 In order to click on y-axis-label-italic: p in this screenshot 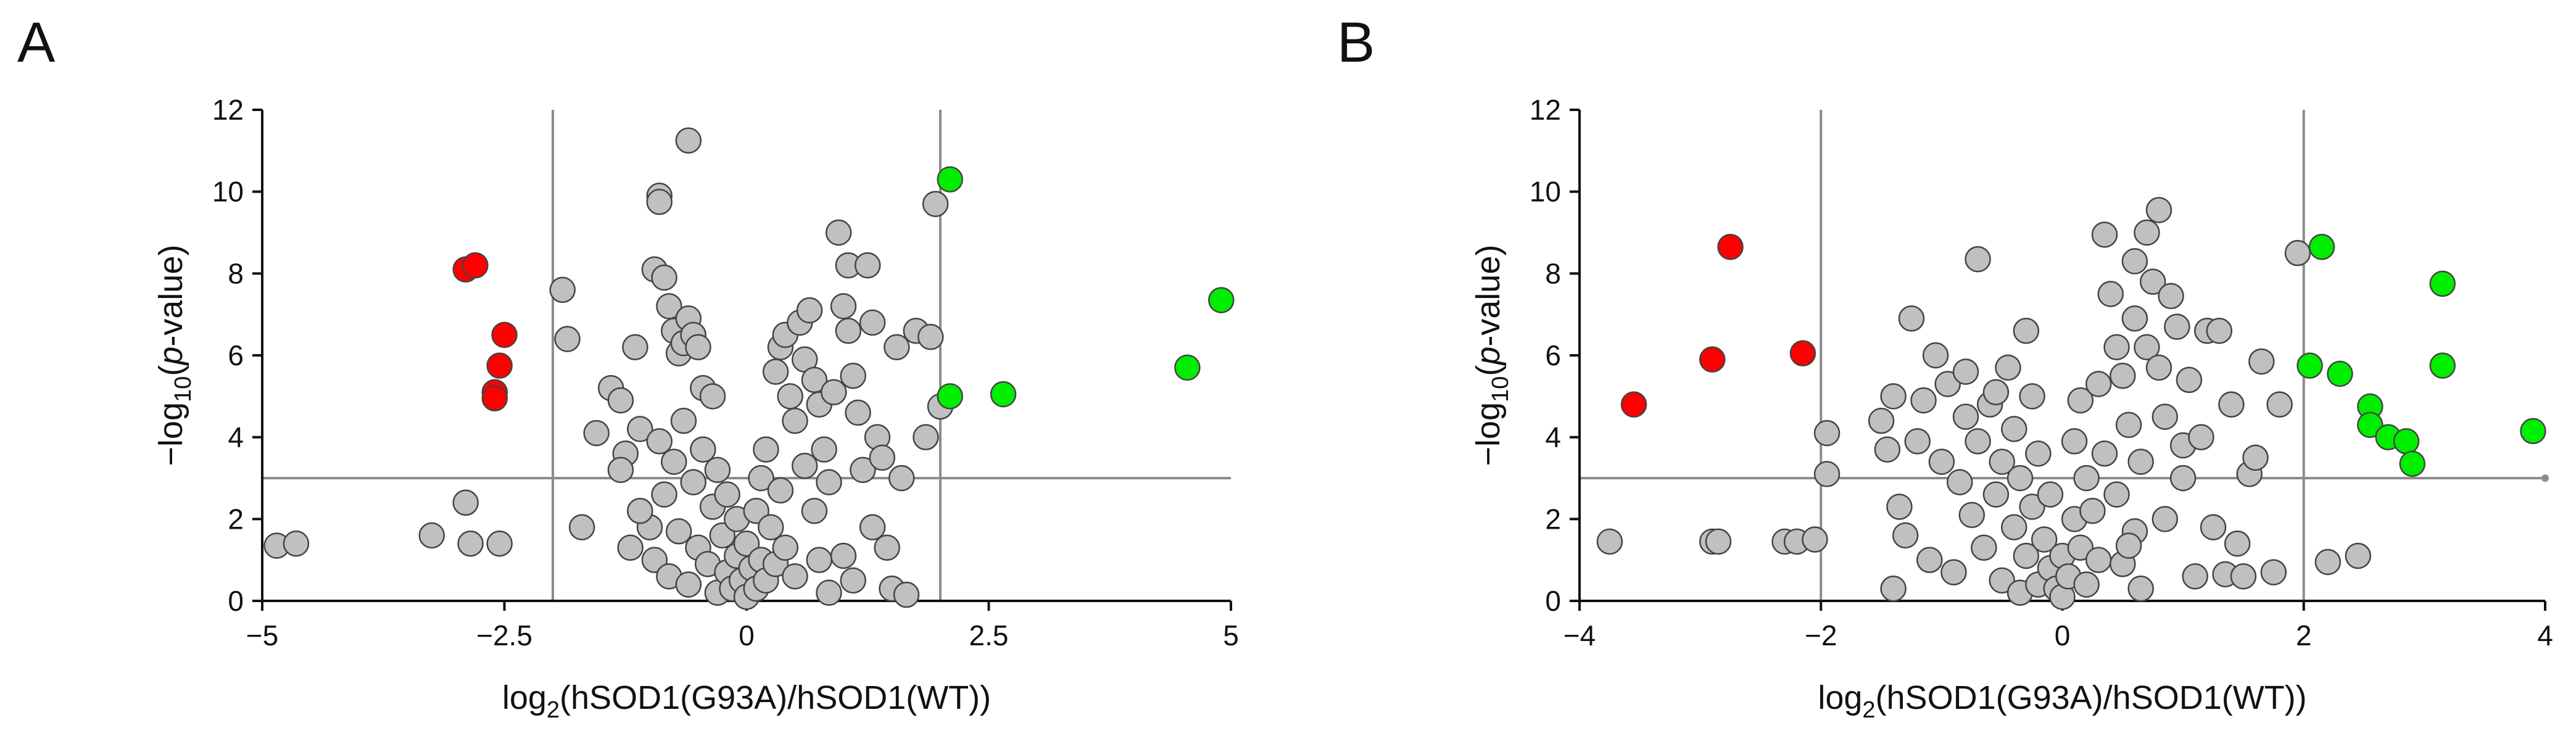, I will do `click(170, 356)`.